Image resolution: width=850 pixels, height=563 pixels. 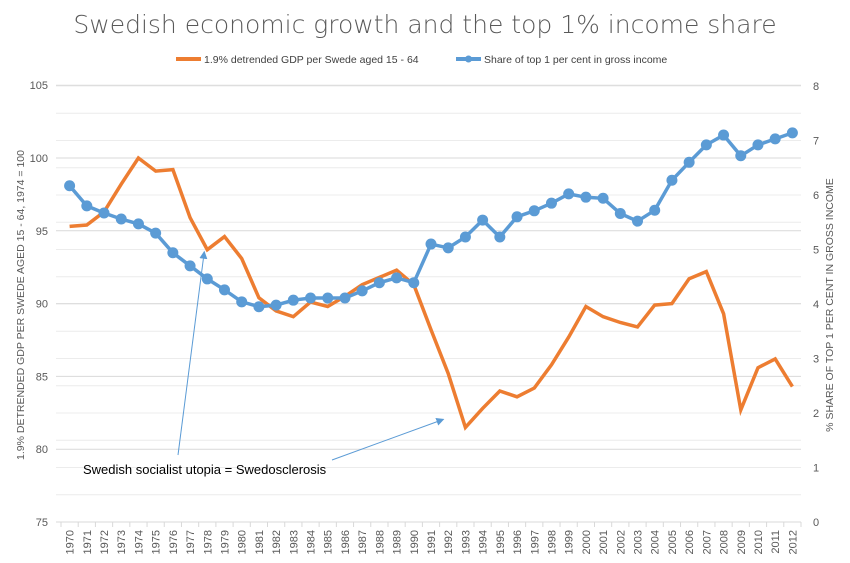 What do you see at coordinates (793, 542) in the screenshot?
I see `x-tick-label: 2012` at bounding box center [793, 542].